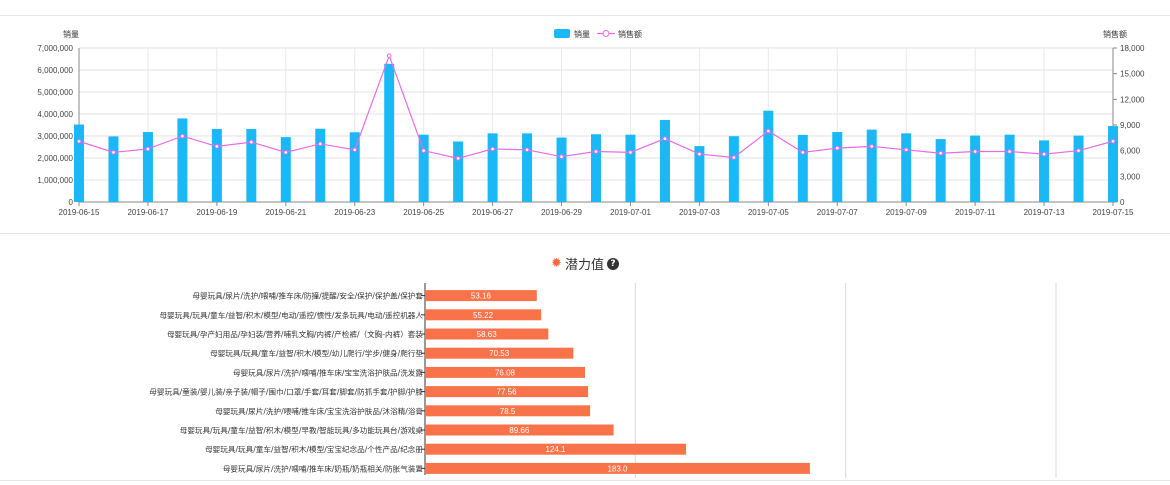  Describe the element at coordinates (55, 136) in the screenshot. I see `y-left-tick-label: 3,000,000` at that location.